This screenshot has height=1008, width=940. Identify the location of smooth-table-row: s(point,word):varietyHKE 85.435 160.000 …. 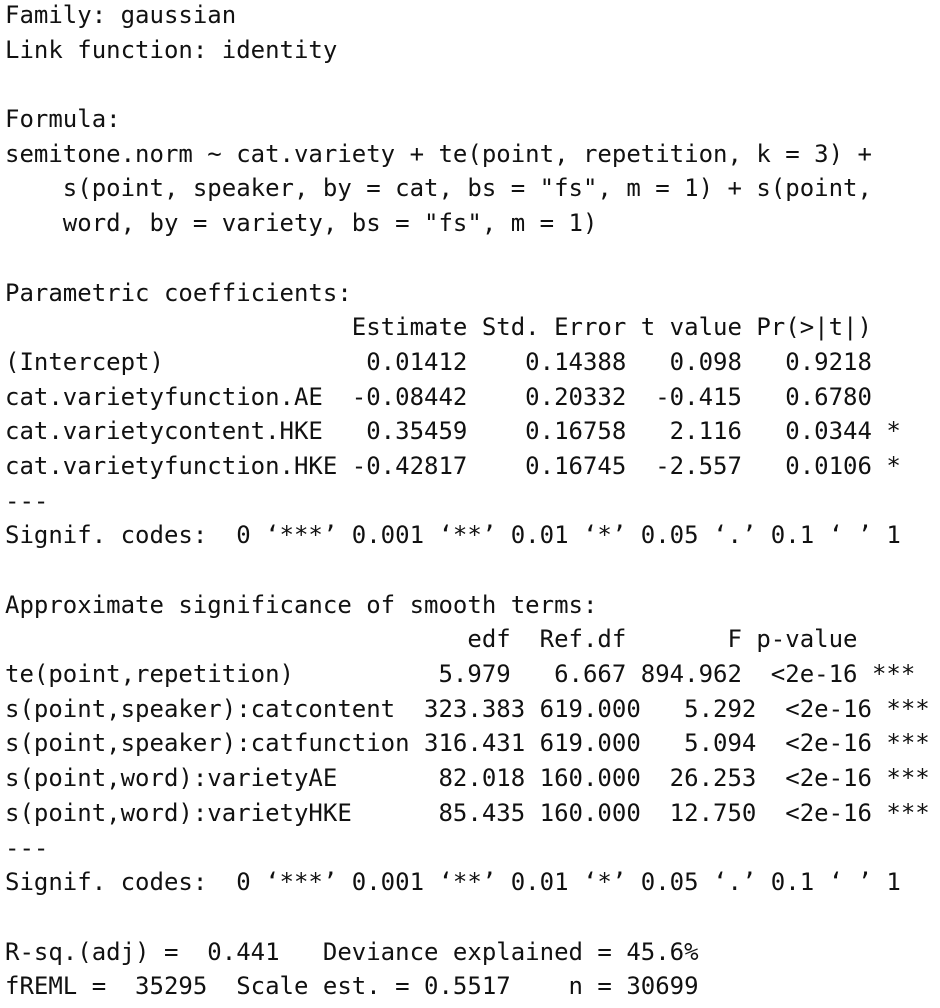
(467, 812).